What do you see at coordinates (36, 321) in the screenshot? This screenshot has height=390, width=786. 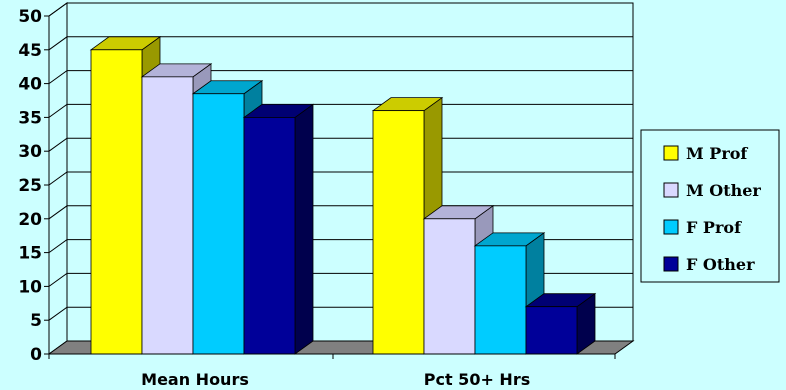 I see `y-tick-label: 5` at bounding box center [36, 321].